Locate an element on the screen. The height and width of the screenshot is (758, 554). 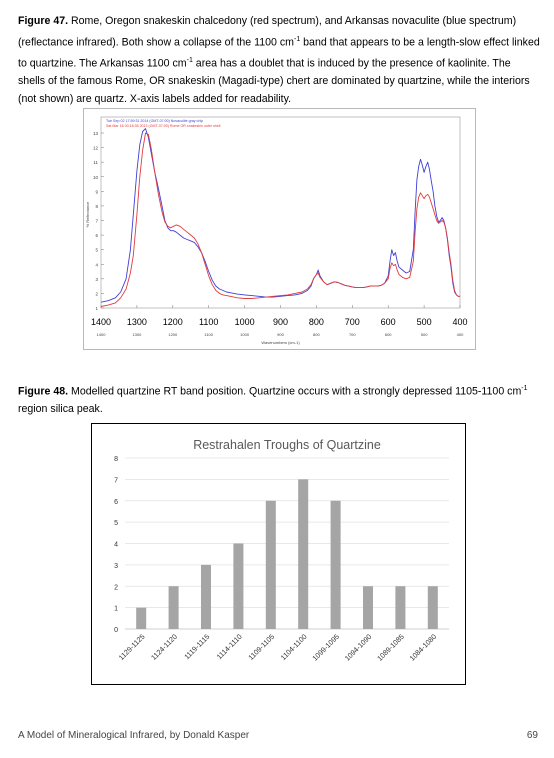
y-tick-label: 0 is located at coordinates (116, 630).